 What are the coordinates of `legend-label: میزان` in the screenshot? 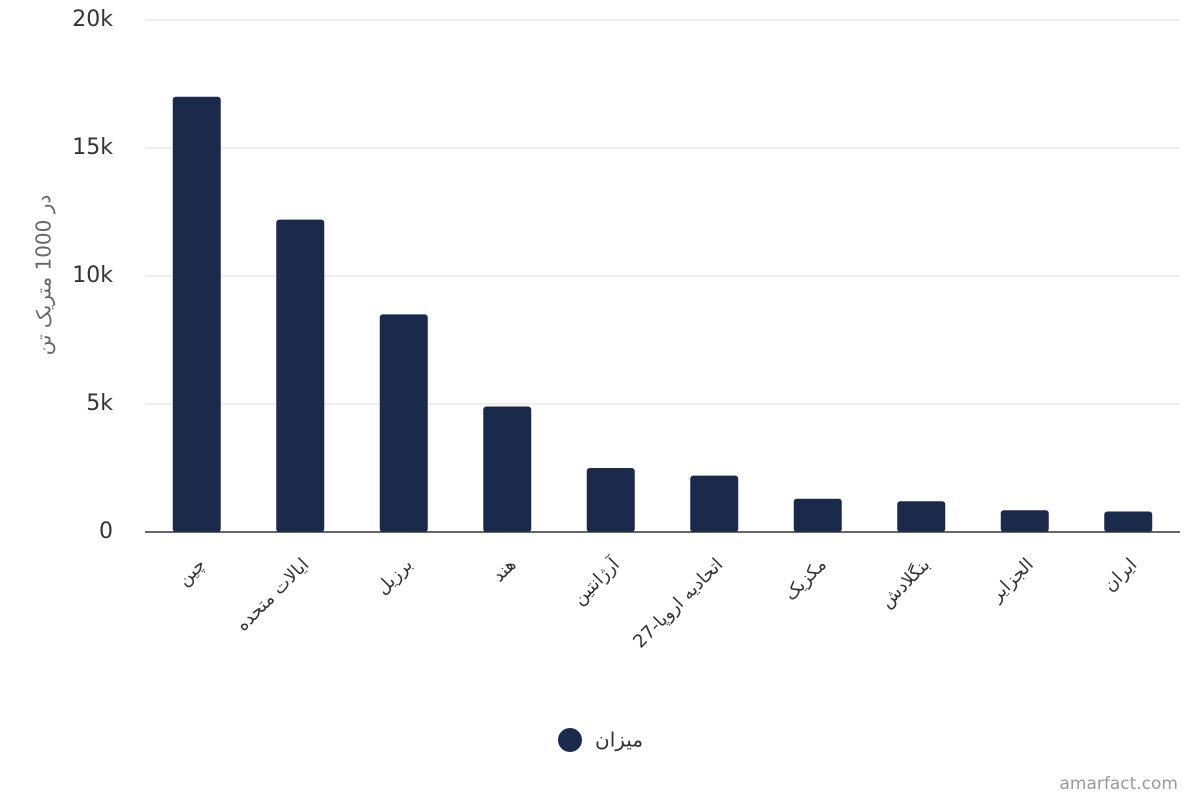 It's located at (619, 740).